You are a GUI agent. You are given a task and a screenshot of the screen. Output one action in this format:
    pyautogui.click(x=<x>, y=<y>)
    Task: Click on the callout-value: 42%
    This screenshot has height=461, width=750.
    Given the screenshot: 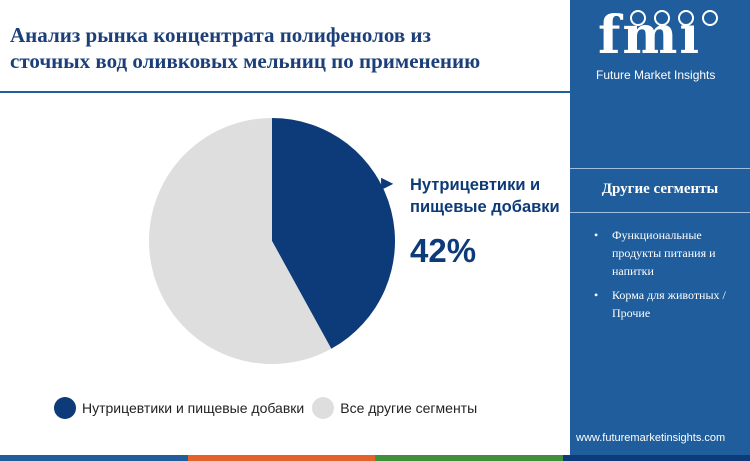 What is the action you would take?
    pyautogui.click(x=443, y=250)
    